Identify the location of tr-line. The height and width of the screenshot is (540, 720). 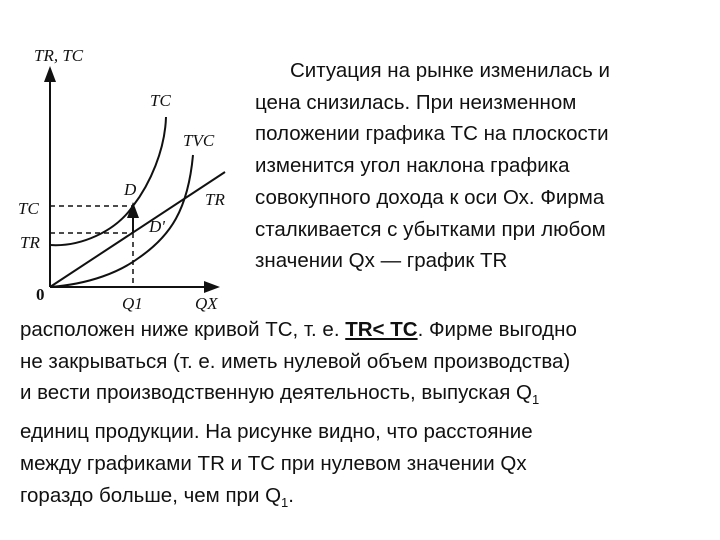
(137, 229).